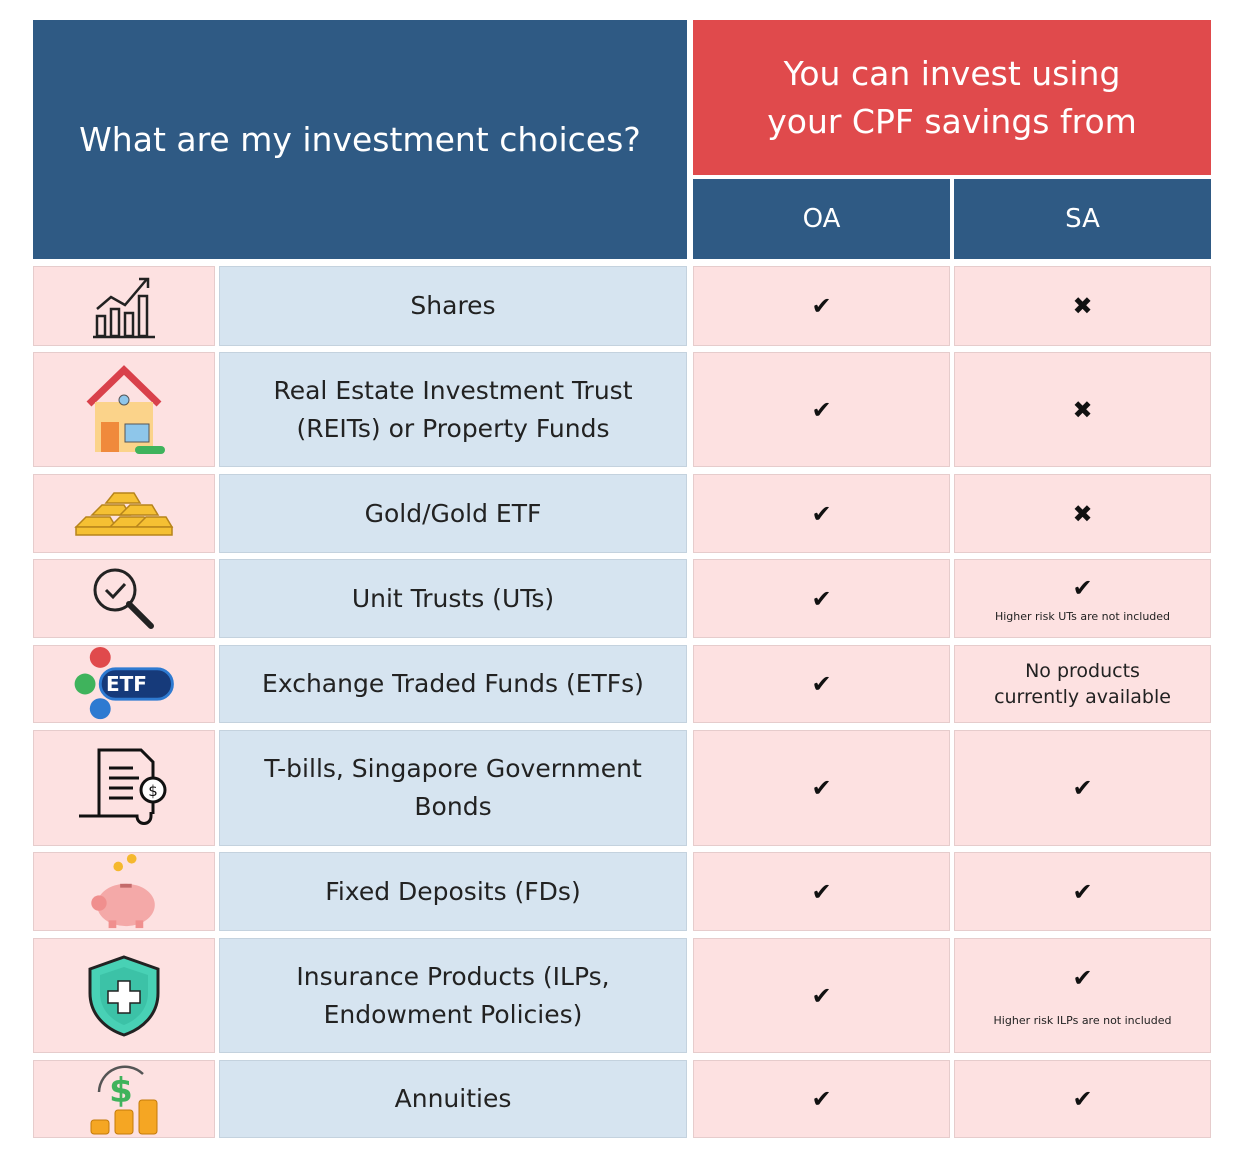 The width and height of the screenshot is (1244, 1158). Describe the element at coordinates (453, 513) in the screenshot. I see `row-label: Gold/Gold ETF` at that location.